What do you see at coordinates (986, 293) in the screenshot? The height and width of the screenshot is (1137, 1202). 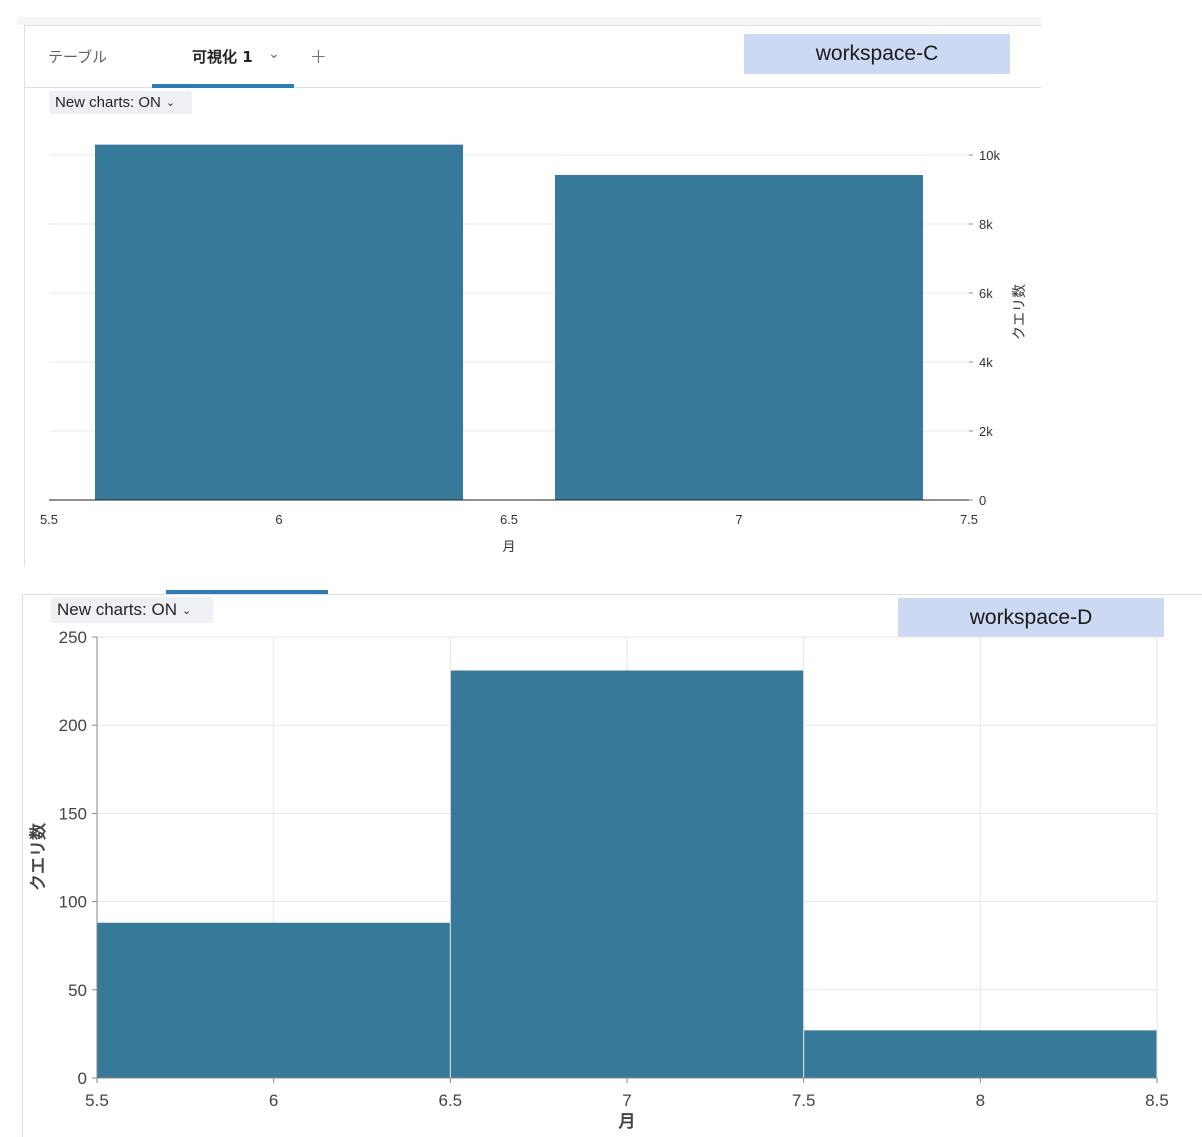 I see `y-tick-label: 6k` at bounding box center [986, 293].